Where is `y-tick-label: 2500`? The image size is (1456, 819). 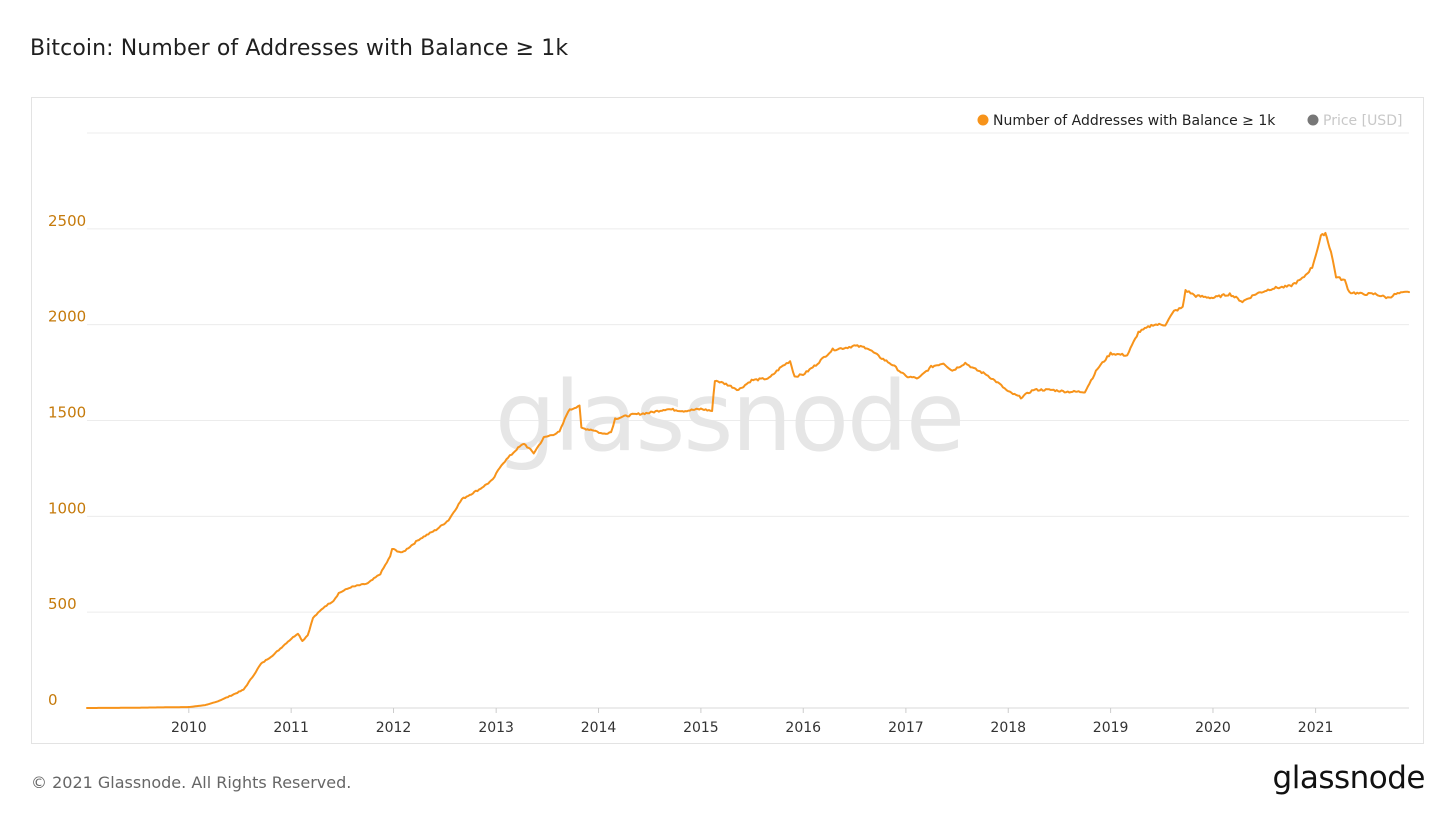 y-tick-label: 2500 is located at coordinates (67, 221).